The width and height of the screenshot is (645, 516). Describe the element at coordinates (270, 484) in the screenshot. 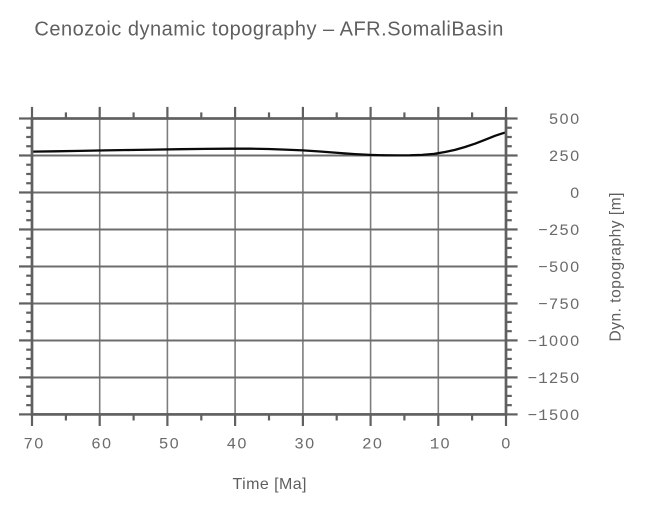

I see `svg-text: Time [Ma]` at that location.